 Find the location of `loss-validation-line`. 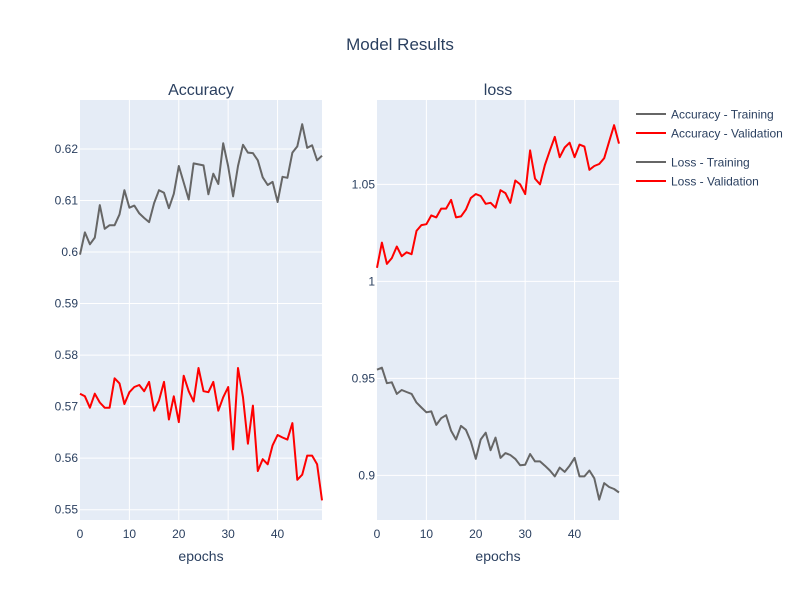

loss-validation-line is located at coordinates (498, 196).